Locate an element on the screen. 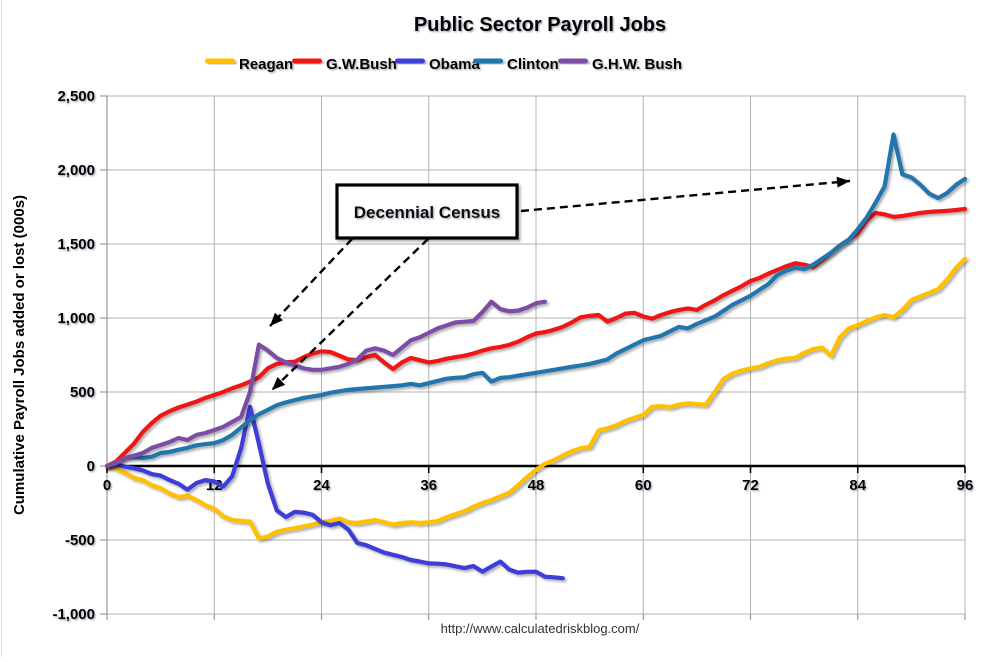  footer-url: http://www.calculatedriskblog.com/ is located at coordinates (540, 628).